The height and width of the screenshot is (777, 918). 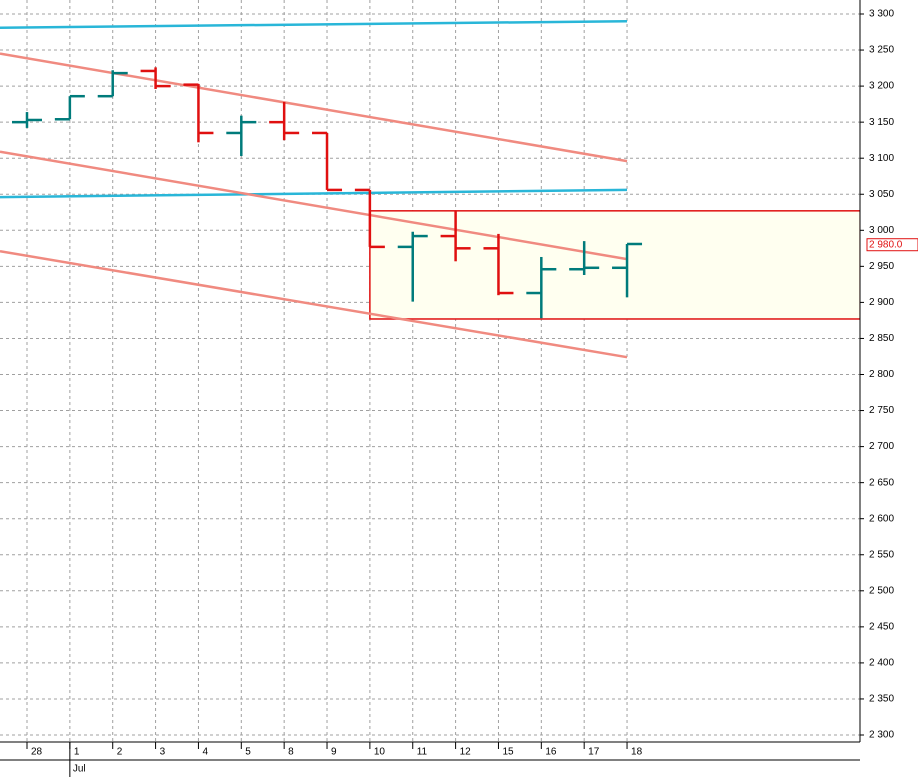 I want to click on last-price-label: 2 980.0, so click(x=886, y=244).